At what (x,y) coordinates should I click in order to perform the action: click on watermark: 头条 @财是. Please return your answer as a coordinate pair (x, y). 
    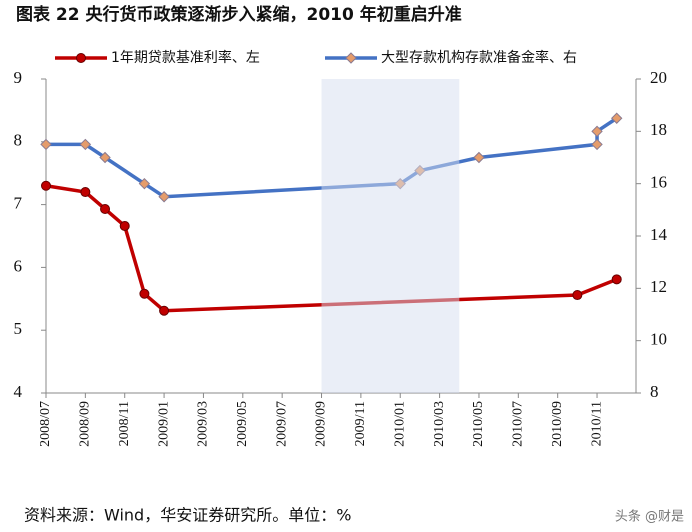
    Looking at the image, I should click on (649, 517).